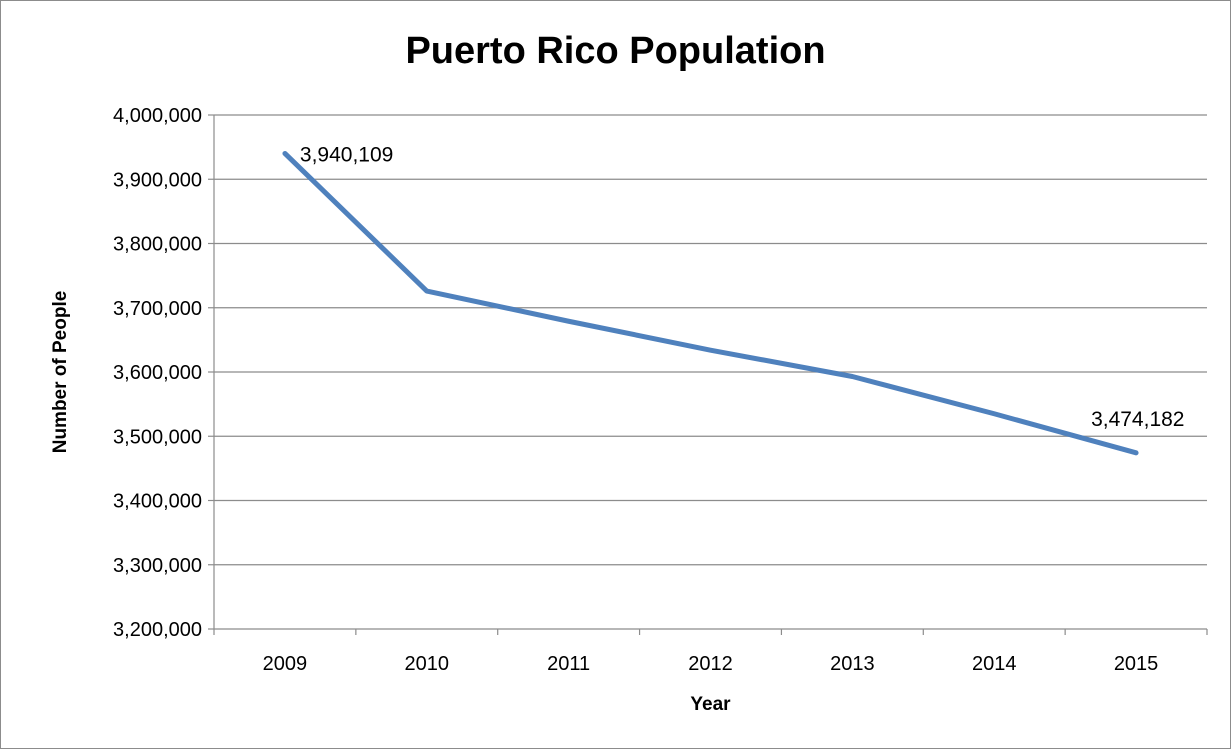  Describe the element at coordinates (285, 664) in the screenshot. I see `x-tick-label: 2009` at that location.